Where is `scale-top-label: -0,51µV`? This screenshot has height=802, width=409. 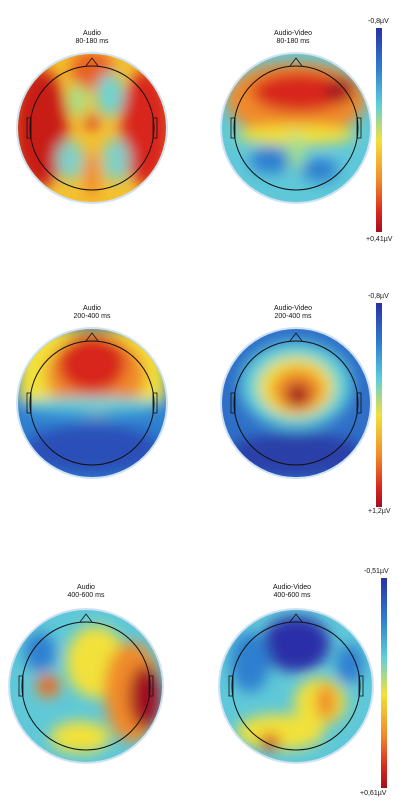
scale-top-label: -0,51µV is located at coordinates (376, 571).